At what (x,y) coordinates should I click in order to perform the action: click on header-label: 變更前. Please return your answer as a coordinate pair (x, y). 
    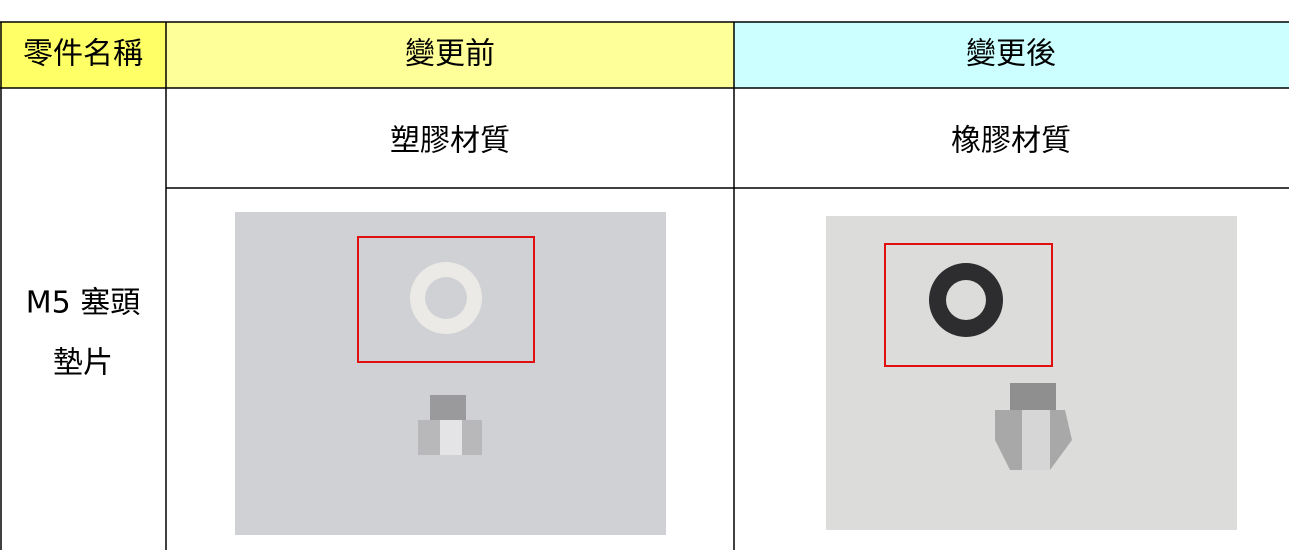
    Looking at the image, I should click on (450, 54).